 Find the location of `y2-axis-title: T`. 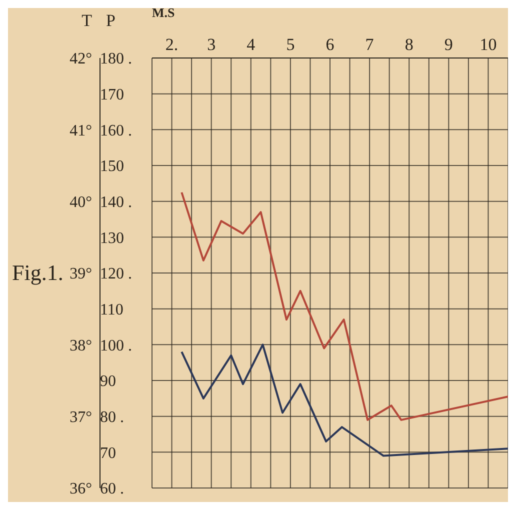

y2-axis-title: T is located at coordinates (87, 20).